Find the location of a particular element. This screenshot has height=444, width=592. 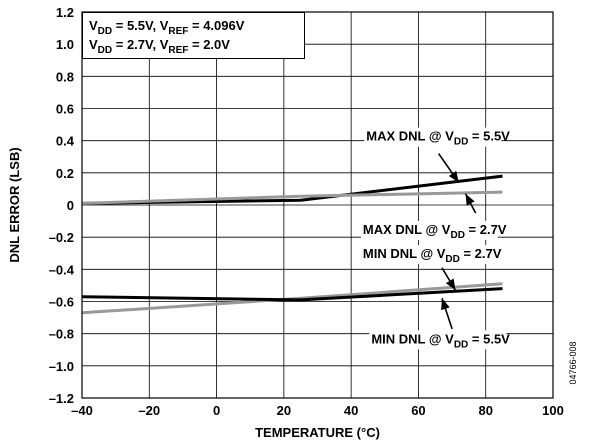

y-tick-label: –0.4 is located at coordinates (62, 269).